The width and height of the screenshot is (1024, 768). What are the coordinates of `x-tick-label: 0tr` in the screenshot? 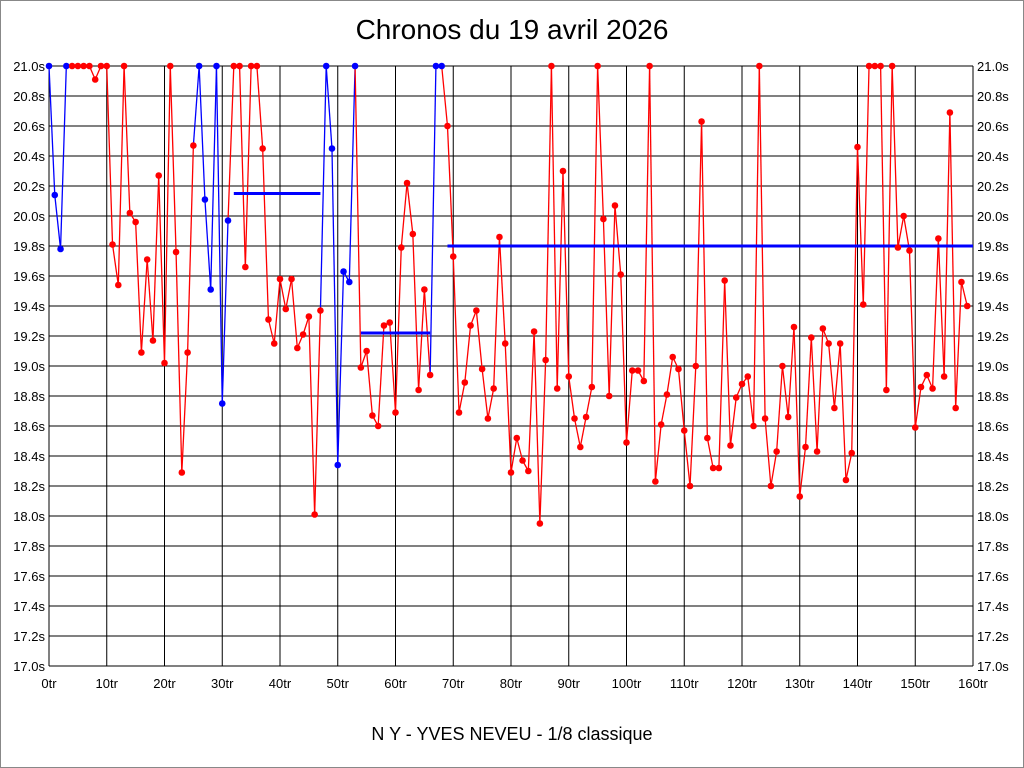 It's located at (49, 683).